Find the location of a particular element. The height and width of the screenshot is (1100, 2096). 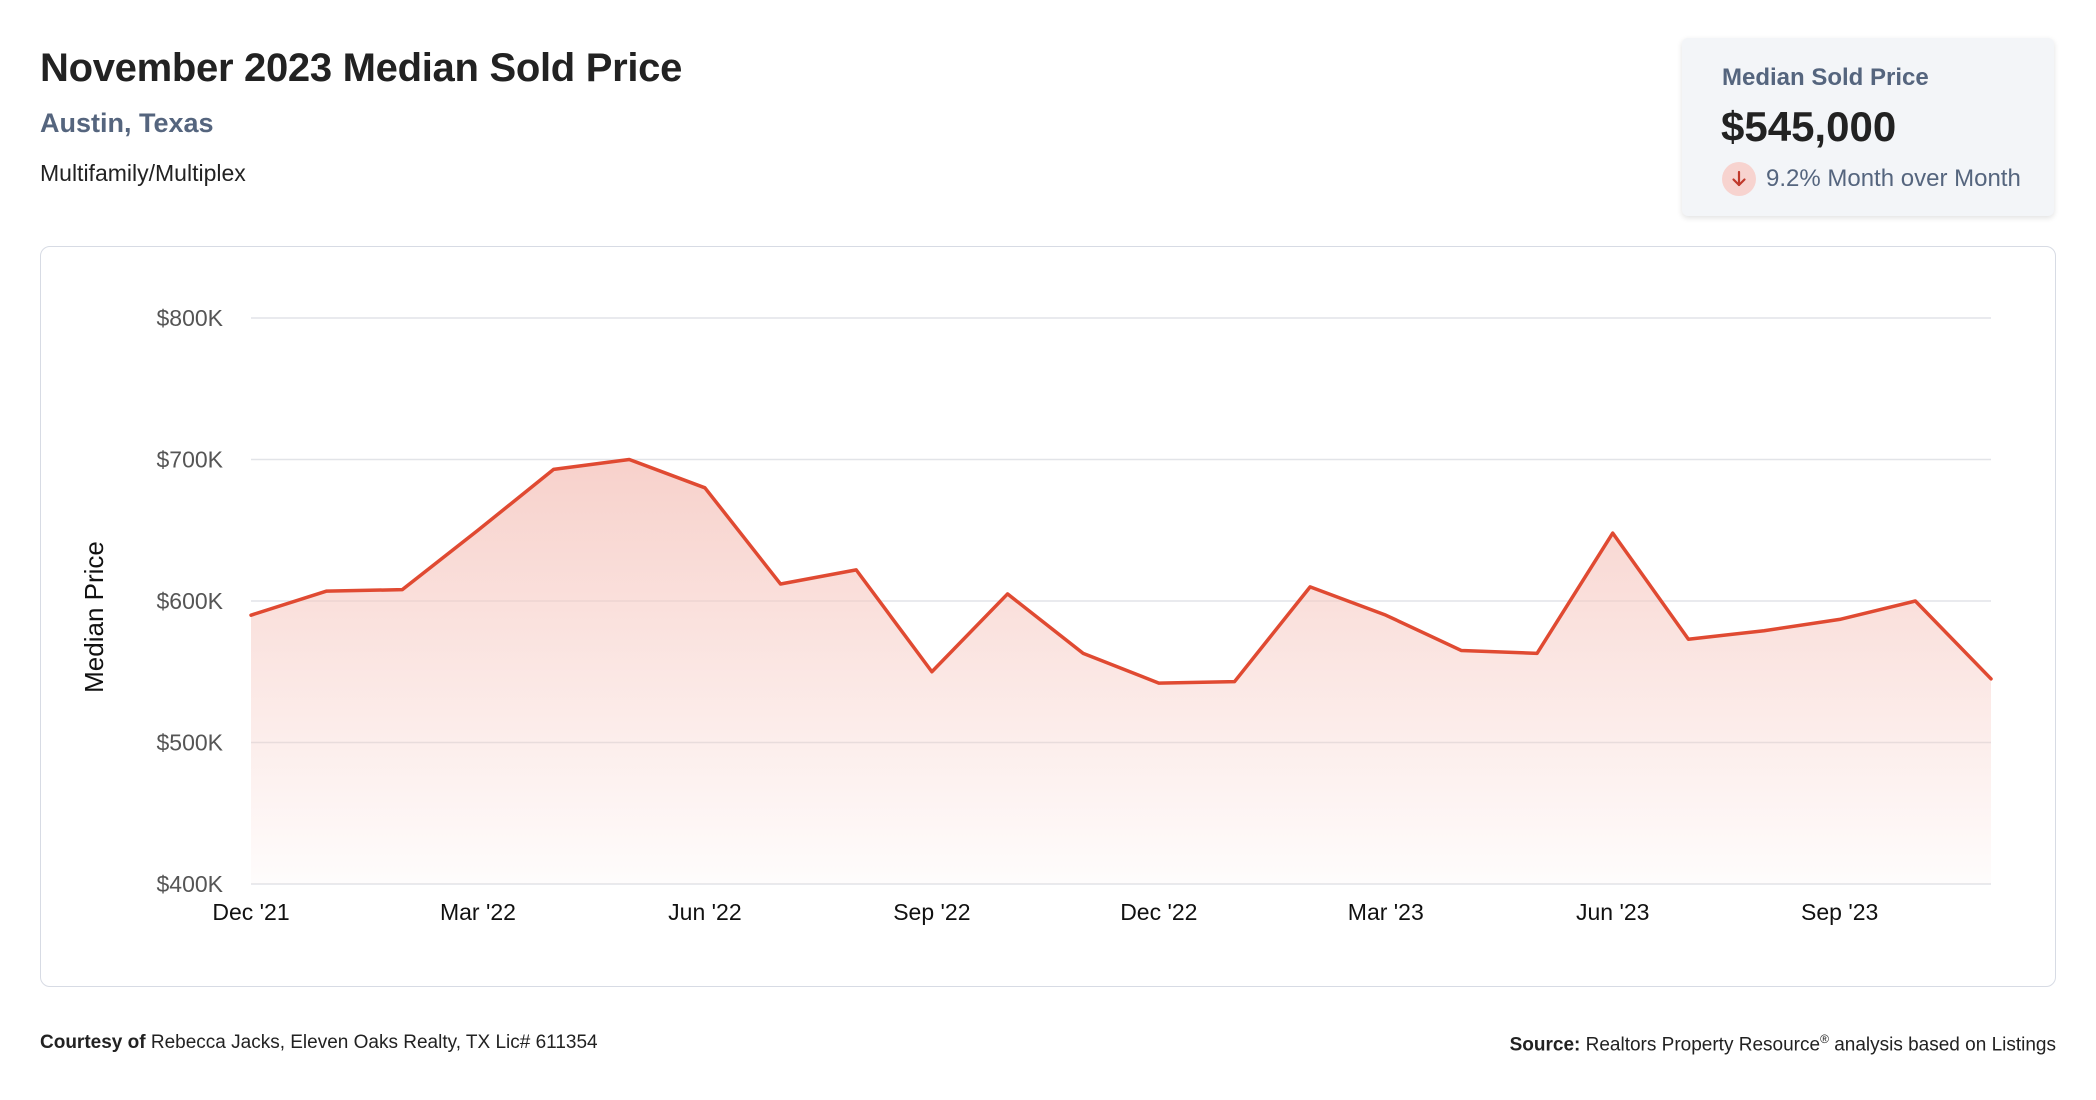

source-label: Source: is located at coordinates (1545, 1045).